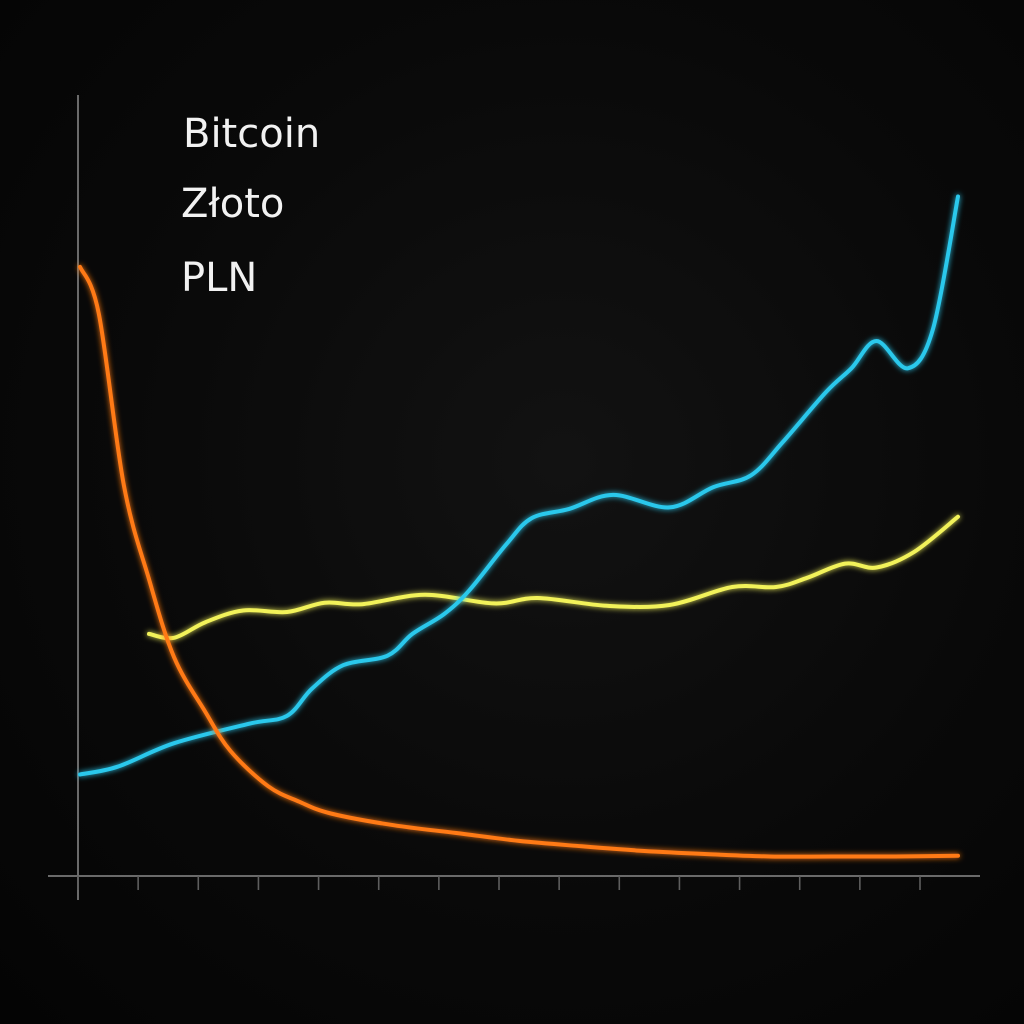 This screenshot has width=1024, height=1024. What do you see at coordinates (232, 204) in the screenshot?
I see `legend-label-zloto: Złoto` at bounding box center [232, 204].